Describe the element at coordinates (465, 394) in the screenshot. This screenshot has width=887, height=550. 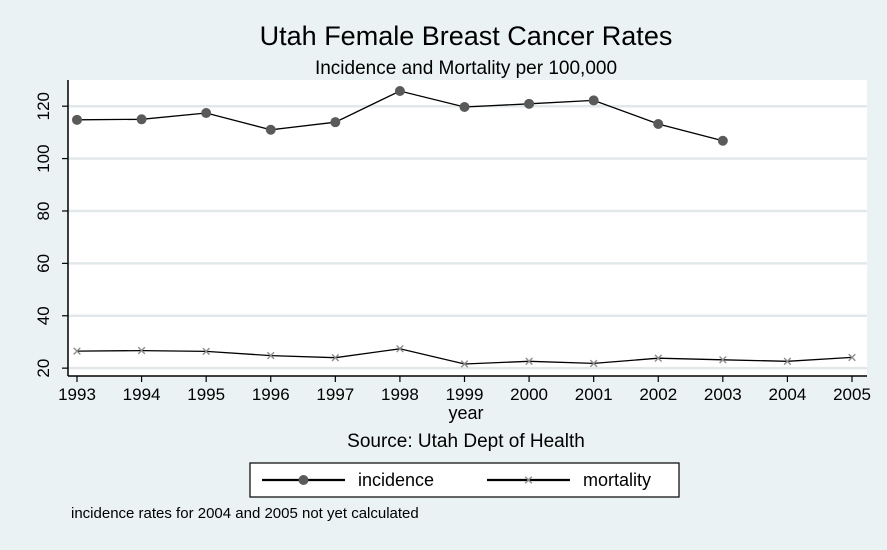
I see `x-tick-label: 1999` at that location.